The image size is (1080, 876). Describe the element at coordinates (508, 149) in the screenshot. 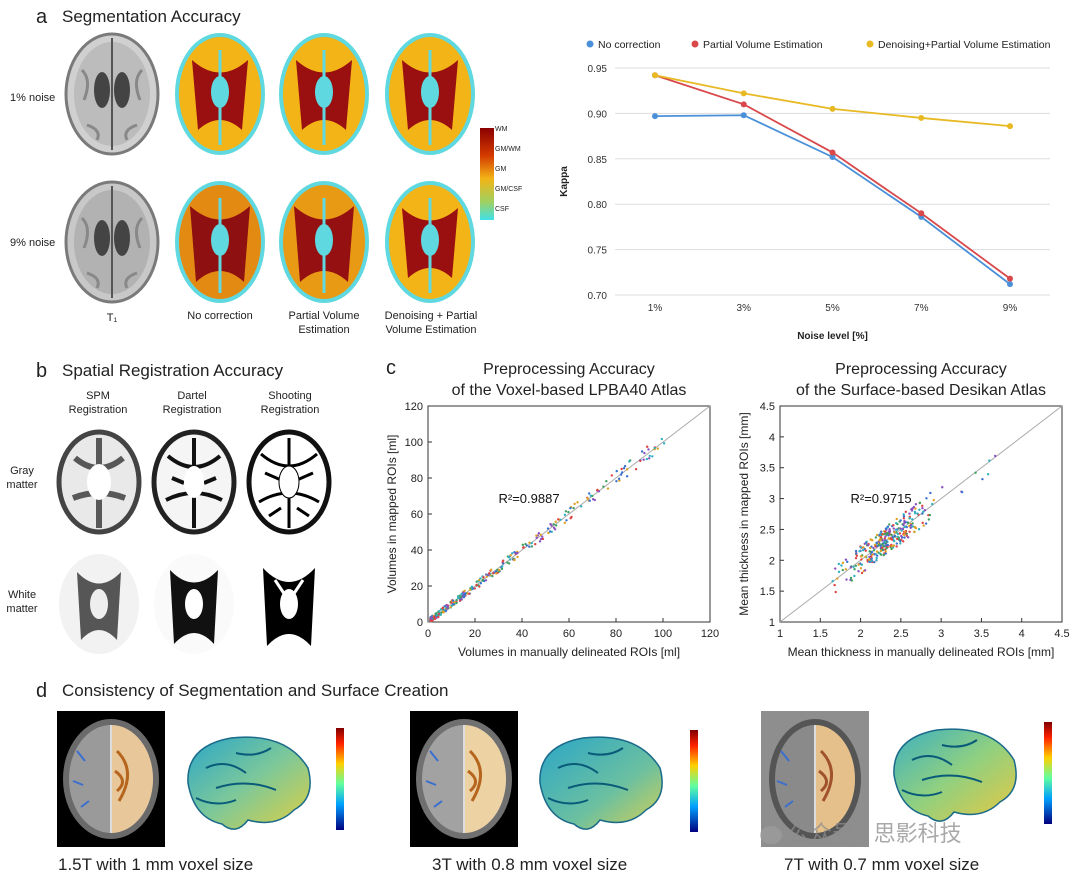

I see `cb-label-gmwm: GM/WM` at that location.